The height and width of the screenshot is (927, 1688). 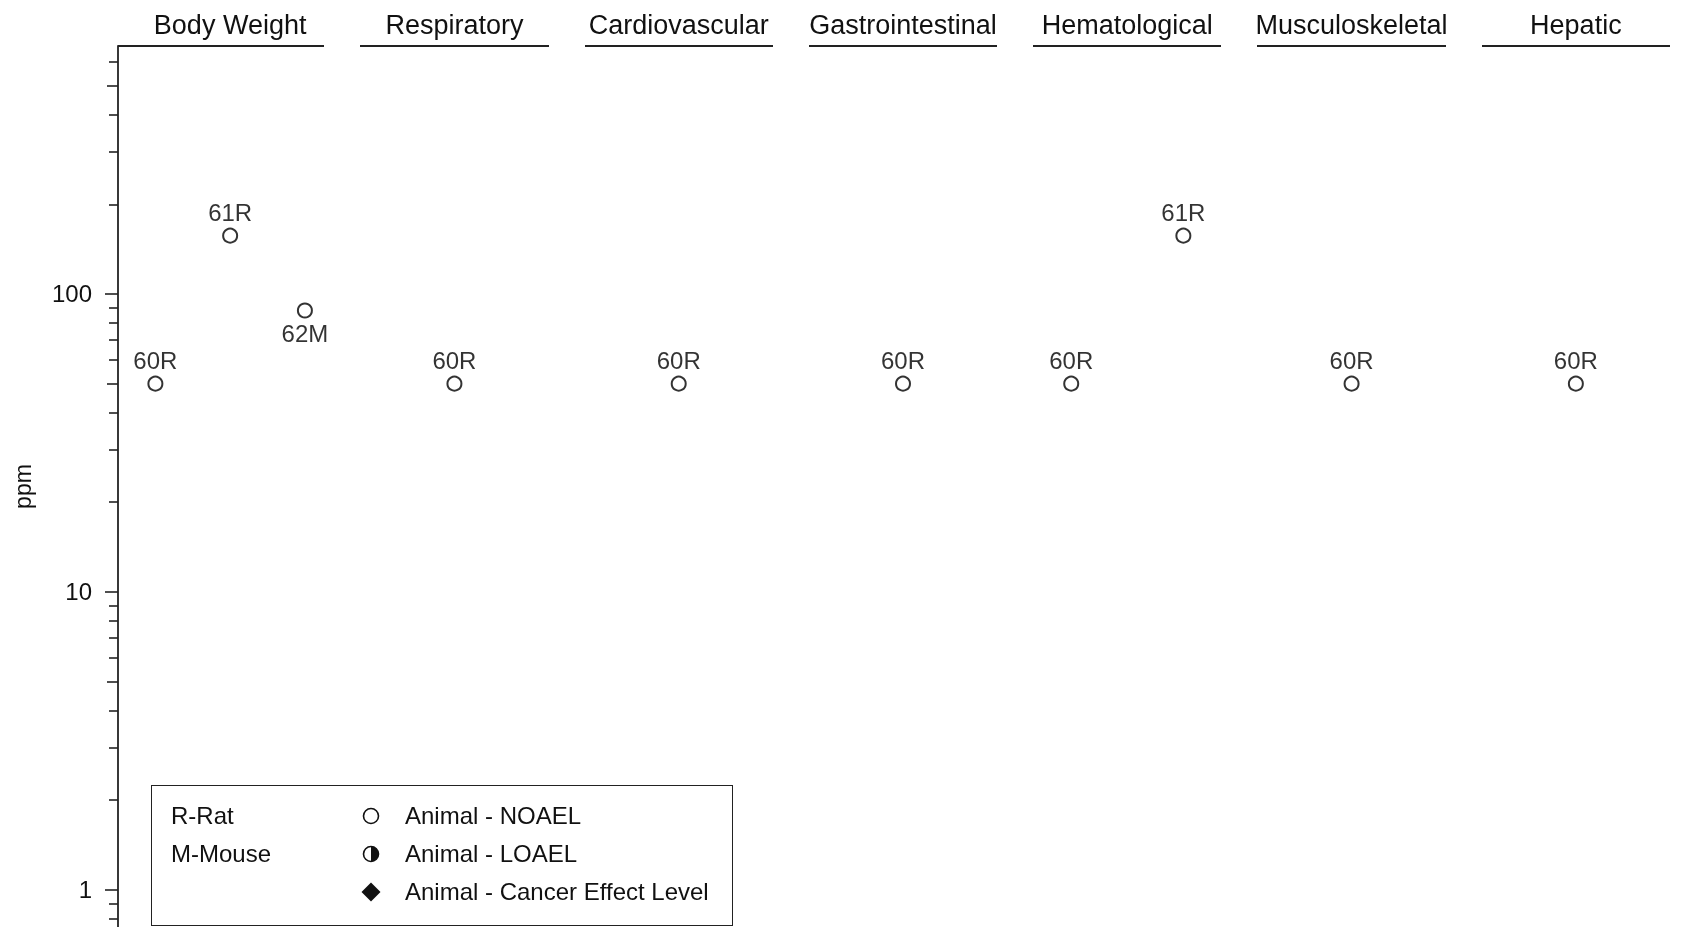 I want to click on series-label: 61R, so click(x=1183, y=213).